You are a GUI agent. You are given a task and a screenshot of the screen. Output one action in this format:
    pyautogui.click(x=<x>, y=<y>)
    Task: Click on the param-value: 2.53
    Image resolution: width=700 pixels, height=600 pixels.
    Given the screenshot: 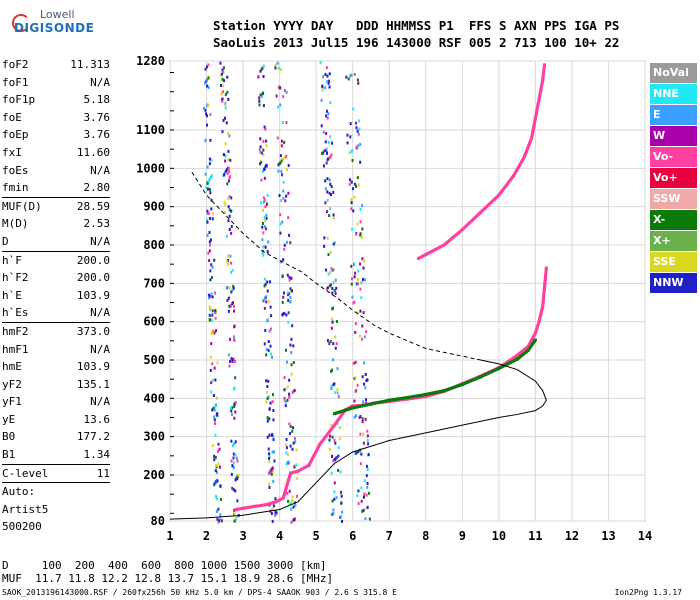 What is the action you would take?
    pyautogui.click(x=97, y=224)
    